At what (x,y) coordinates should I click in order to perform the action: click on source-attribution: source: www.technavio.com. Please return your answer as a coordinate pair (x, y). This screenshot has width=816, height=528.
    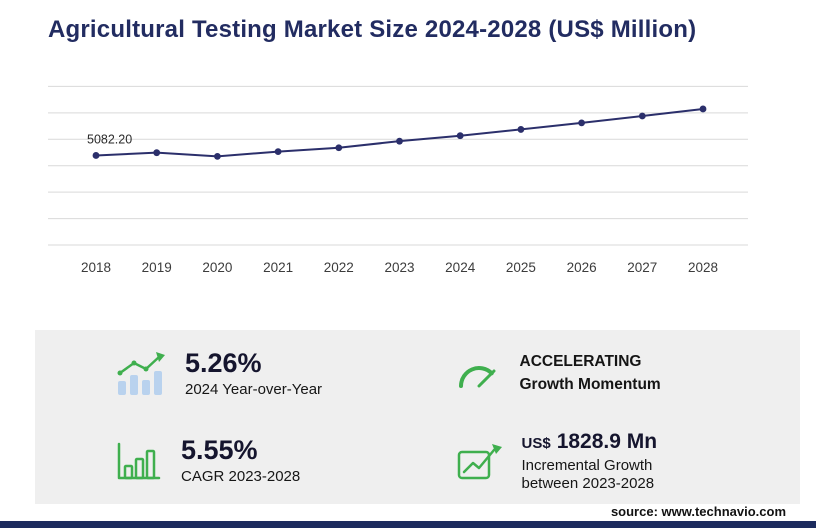
    Looking at the image, I should click on (698, 511).